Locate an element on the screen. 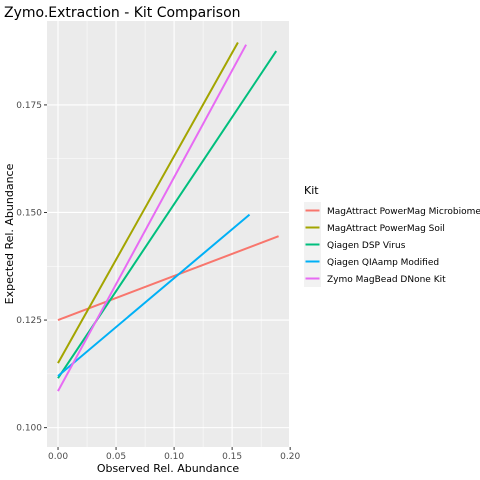 The width and height of the screenshot is (480, 480). legend-label: MagAttract PowerMag Microbiome is located at coordinates (403, 212).